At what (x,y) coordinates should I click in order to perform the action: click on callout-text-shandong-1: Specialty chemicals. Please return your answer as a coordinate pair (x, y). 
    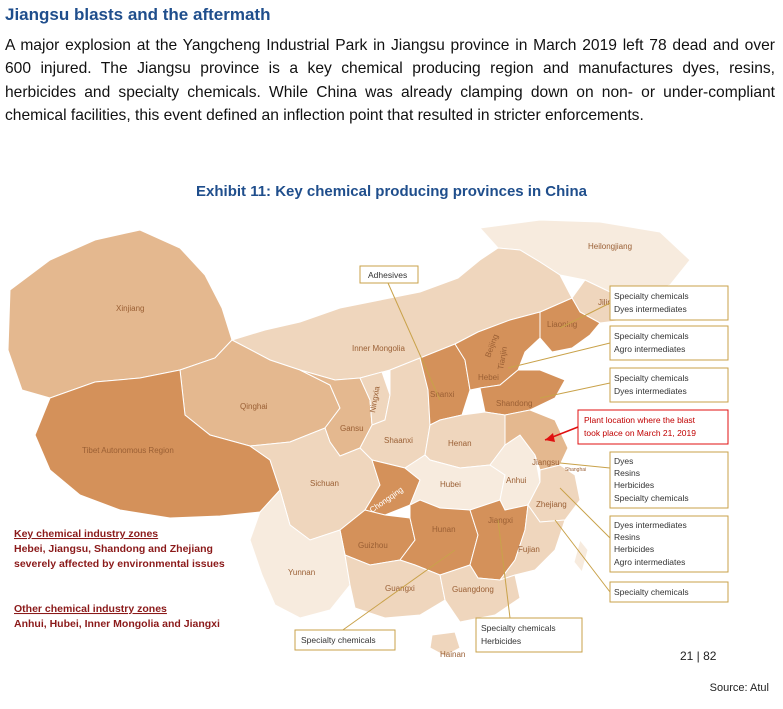
    Looking at the image, I should click on (651, 378).